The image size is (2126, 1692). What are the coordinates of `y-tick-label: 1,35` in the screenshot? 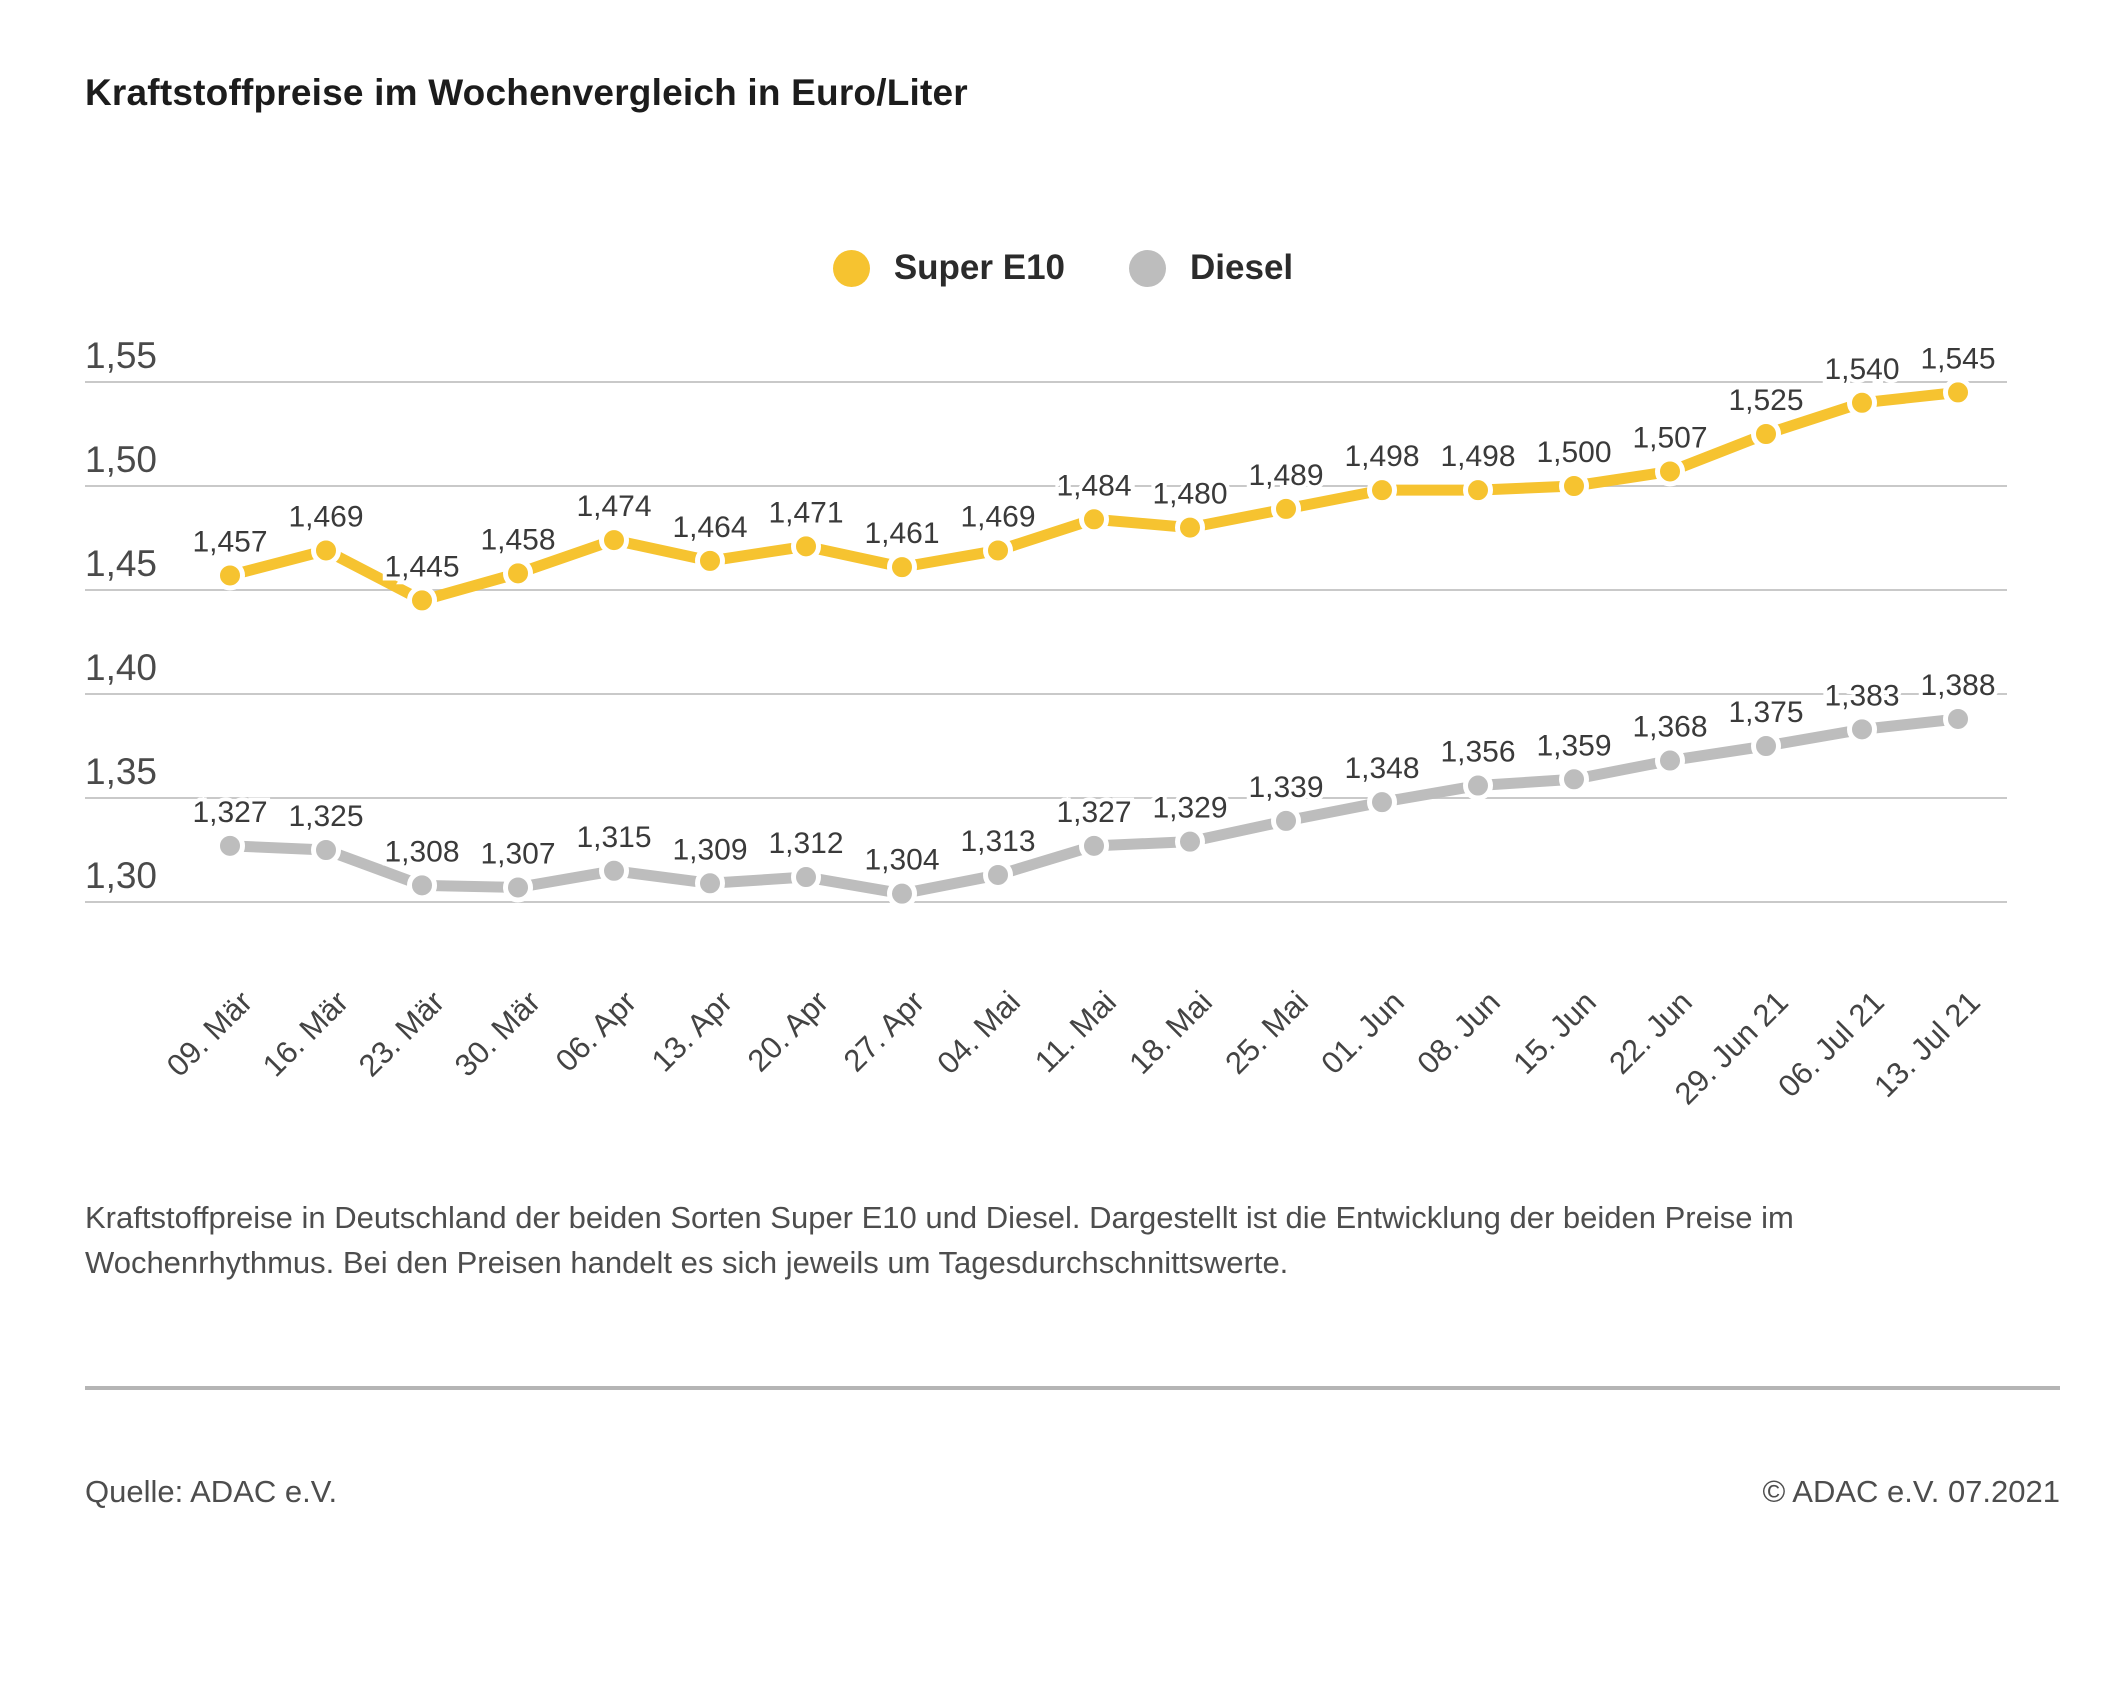 It's located at (121, 771).